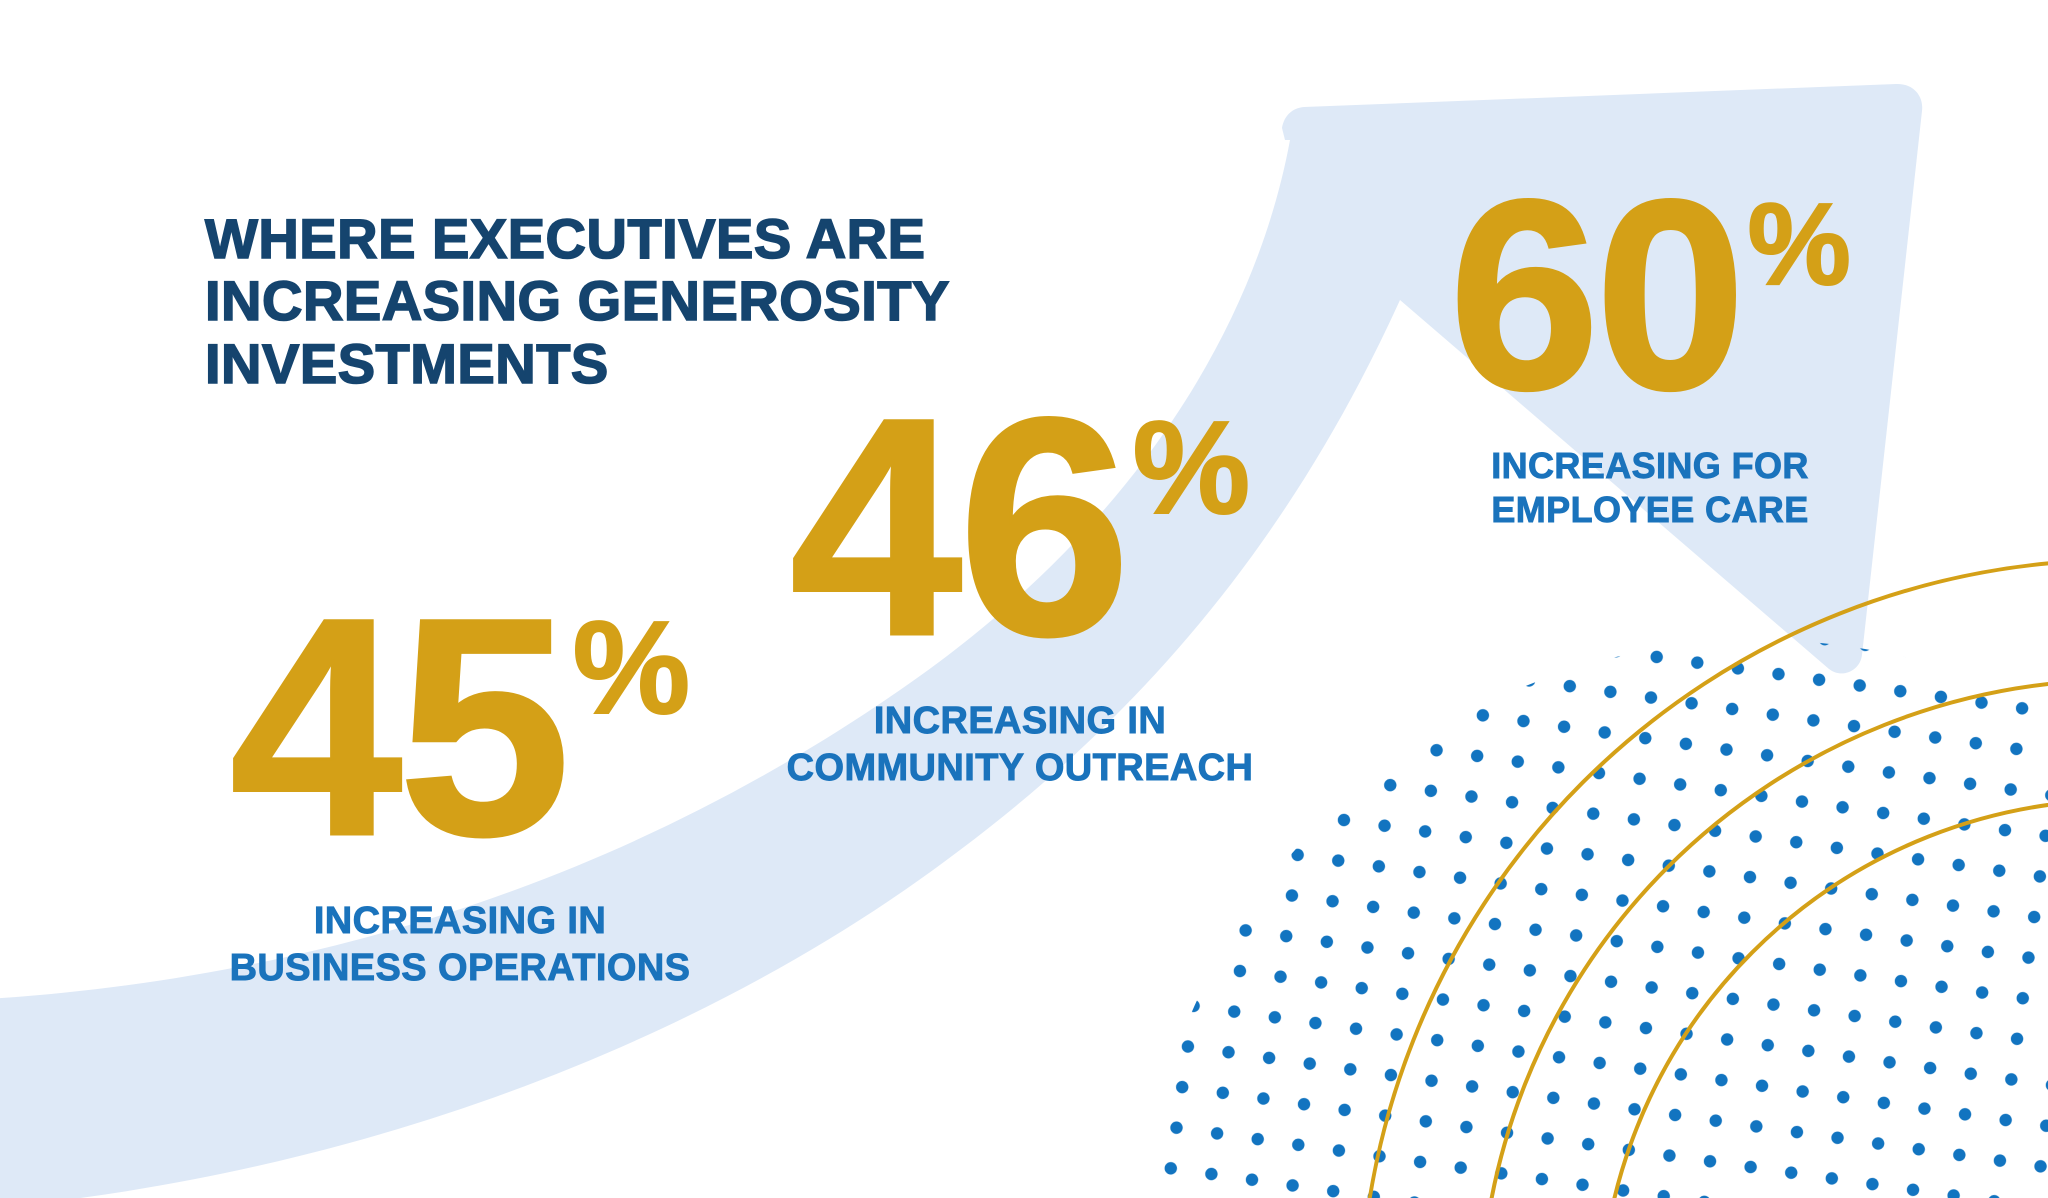  What do you see at coordinates (1597, 295) in the screenshot?
I see `stat-value-60: 60` at bounding box center [1597, 295].